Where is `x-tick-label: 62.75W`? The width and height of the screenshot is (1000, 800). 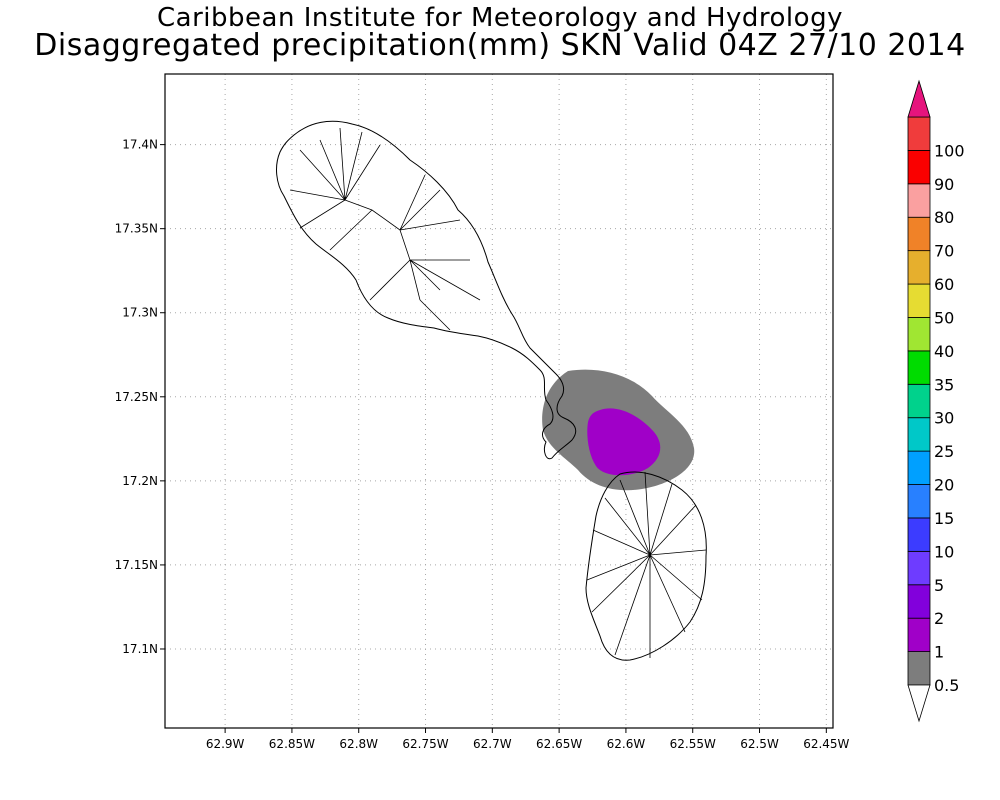 x-tick-label: 62.75W is located at coordinates (425, 744).